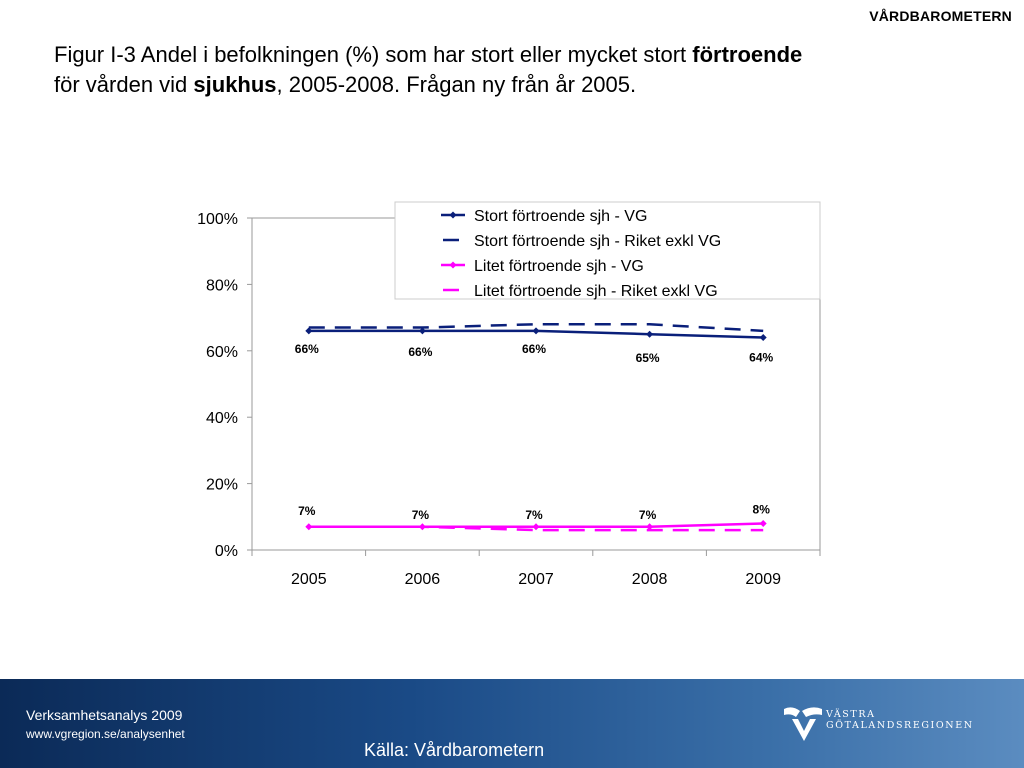  Describe the element at coordinates (536, 579) in the screenshot. I see `x-tick-label: 2007` at that location.